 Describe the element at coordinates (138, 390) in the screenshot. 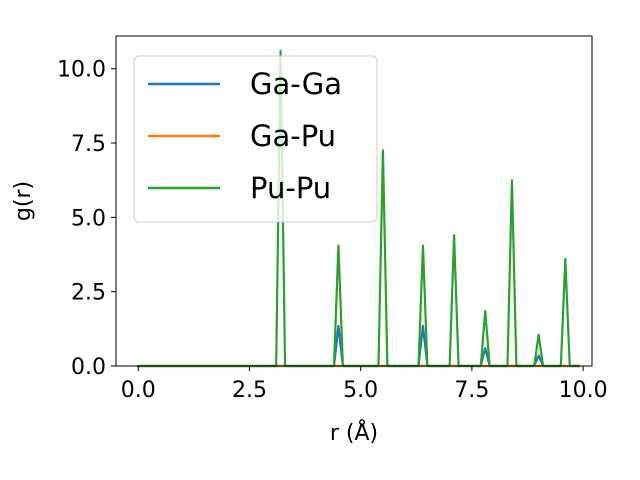

I see `x-tick-label: 0.0` at that location.